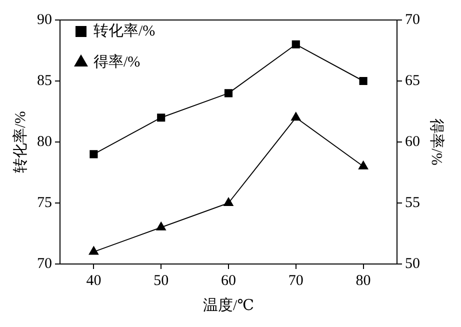  I want to click on y-tick-label: 80, so click(44, 142).